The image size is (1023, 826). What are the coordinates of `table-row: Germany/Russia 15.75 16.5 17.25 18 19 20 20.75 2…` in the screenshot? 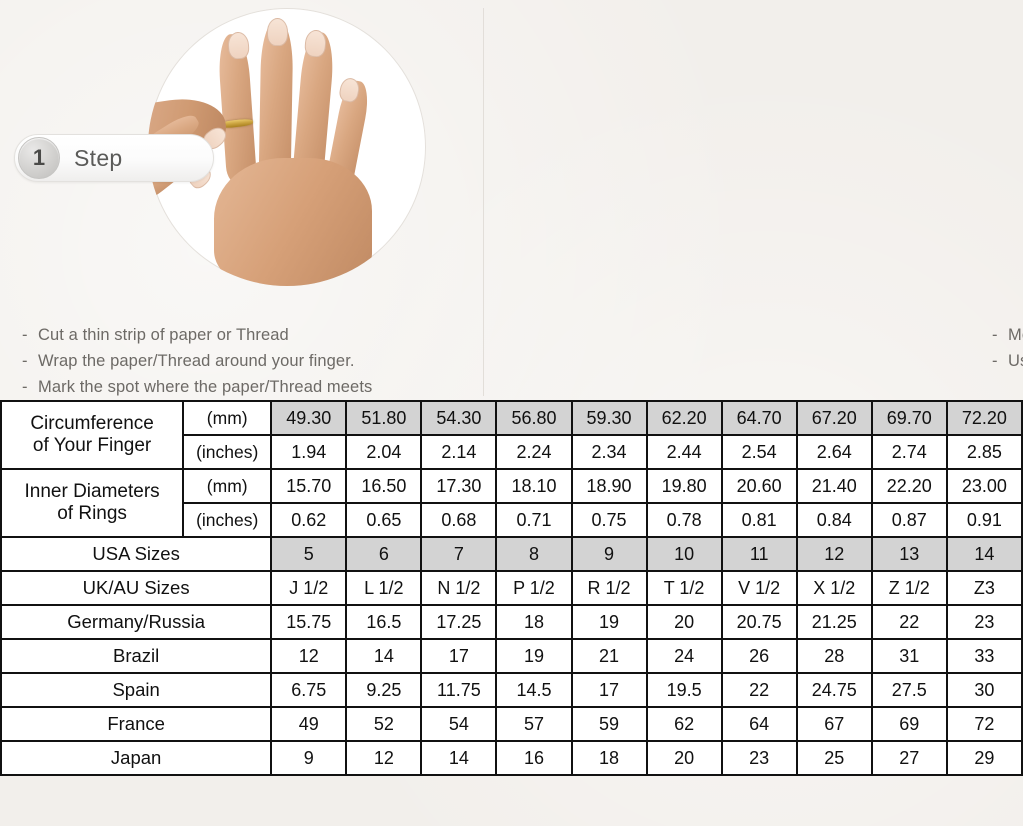 It's located at (511, 622).